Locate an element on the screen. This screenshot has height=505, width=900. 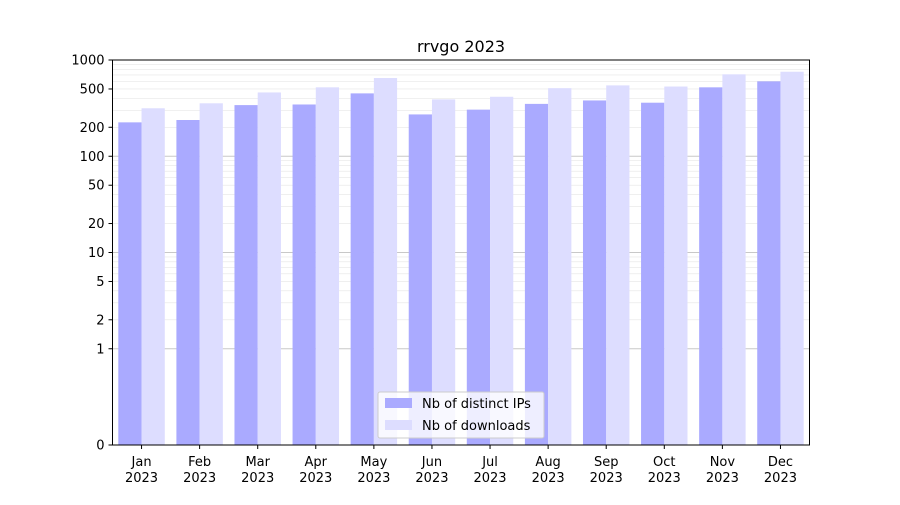
bar-nb-of-distinct-ips-jun is located at coordinates (420, 280).